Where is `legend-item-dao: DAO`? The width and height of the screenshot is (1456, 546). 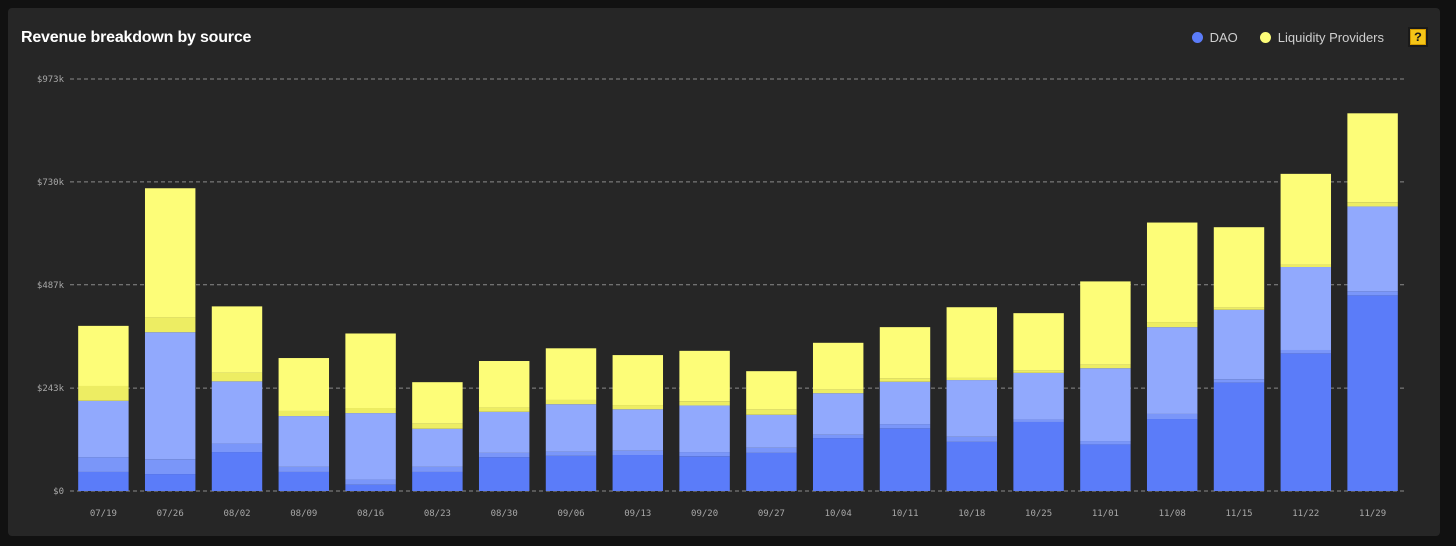
legend-item-dao: DAO is located at coordinates (1214, 37).